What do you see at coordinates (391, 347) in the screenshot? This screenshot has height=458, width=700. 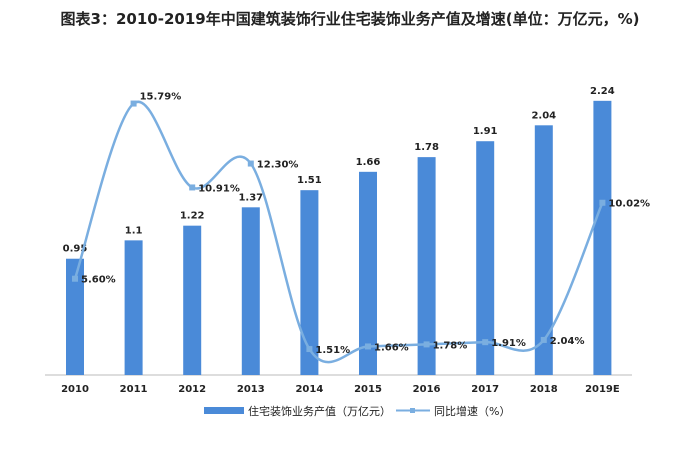 I see `line-label: 1.66%` at bounding box center [391, 347].